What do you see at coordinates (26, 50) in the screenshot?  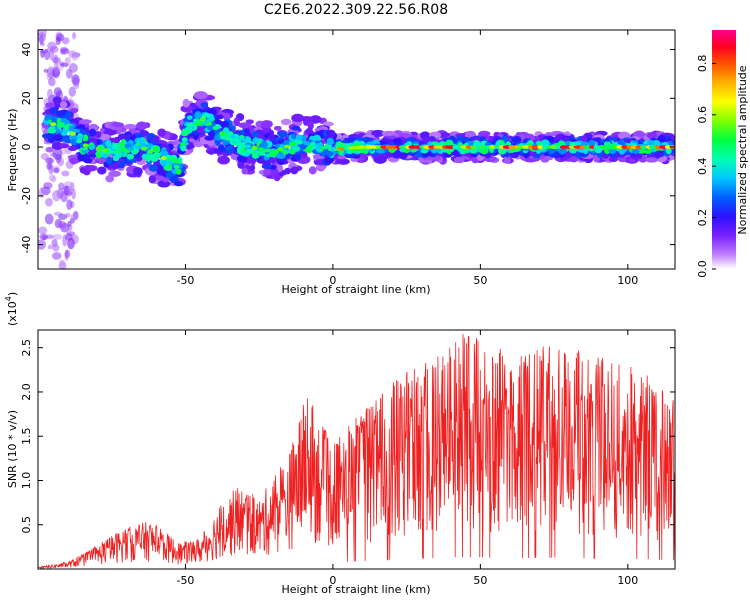 I see `y-tick-label: 40` at bounding box center [26, 50].